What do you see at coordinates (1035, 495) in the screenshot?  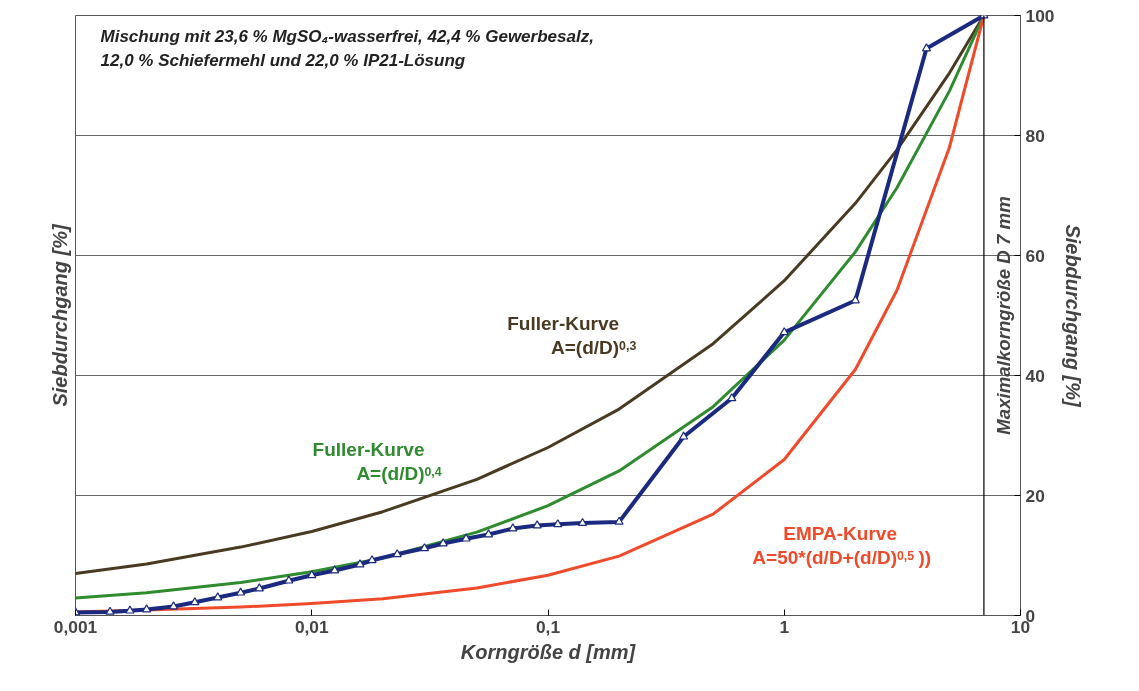 I see `y-tick-label: 20` at bounding box center [1035, 495].